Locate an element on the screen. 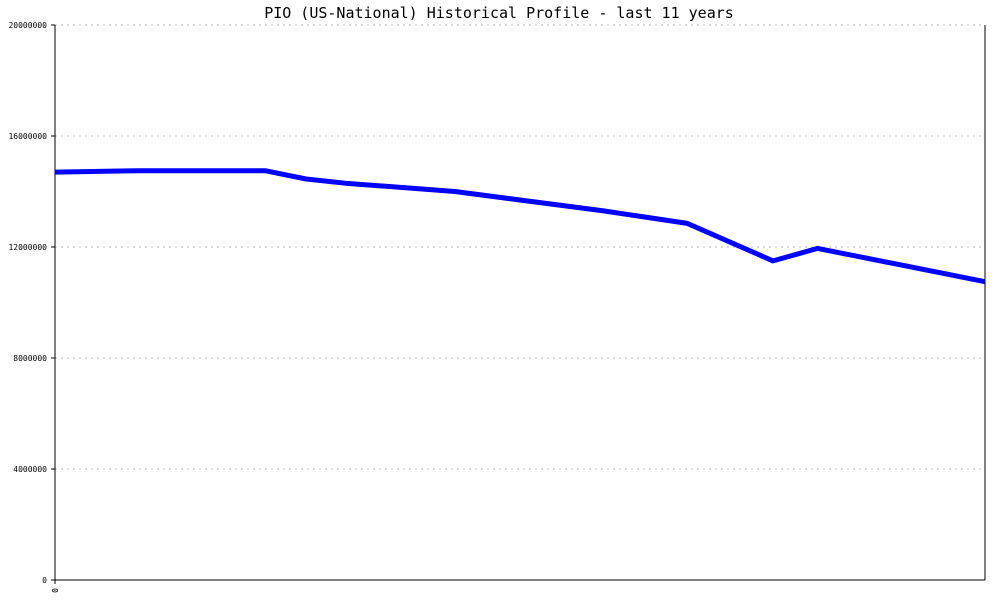 This screenshot has width=1000, height=600. y-tick-label: 12000000 is located at coordinates (27, 247).